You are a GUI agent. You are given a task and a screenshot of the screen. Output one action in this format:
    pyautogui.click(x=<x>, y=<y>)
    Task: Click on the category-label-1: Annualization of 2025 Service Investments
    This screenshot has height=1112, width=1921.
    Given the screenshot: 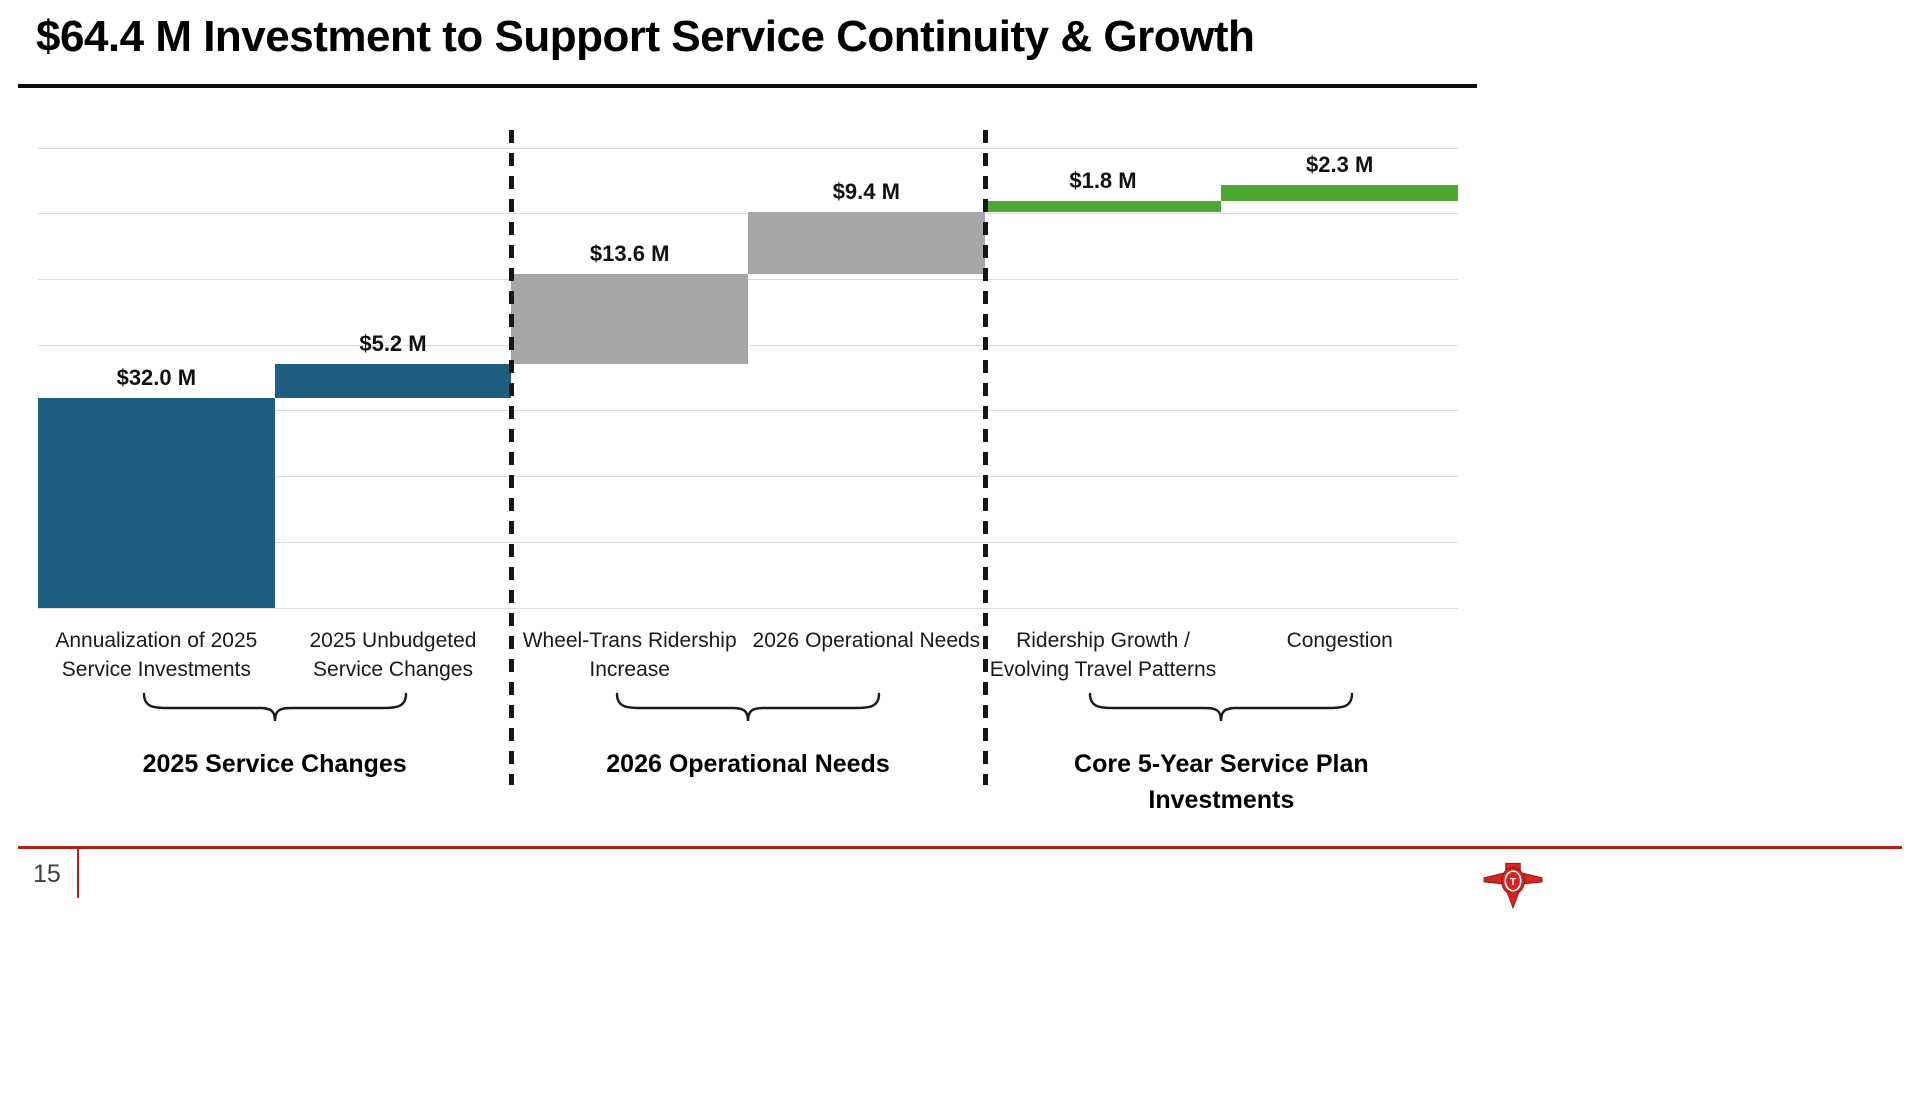 What is the action you would take?
    pyautogui.click(x=156, y=655)
    